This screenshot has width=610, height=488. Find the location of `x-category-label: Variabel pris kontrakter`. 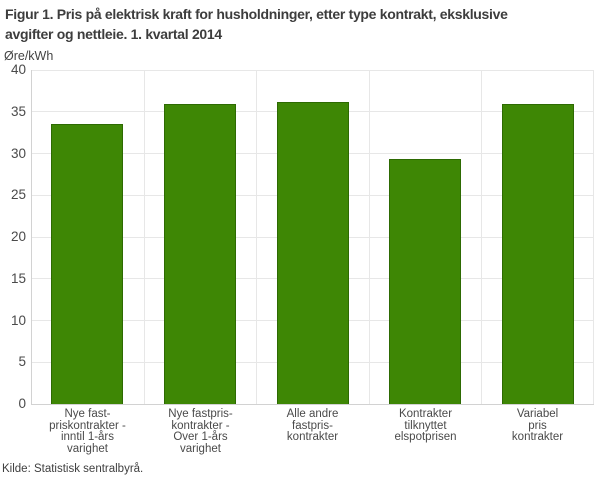

x-category-label: Variabel pris kontrakter is located at coordinates (537, 425).